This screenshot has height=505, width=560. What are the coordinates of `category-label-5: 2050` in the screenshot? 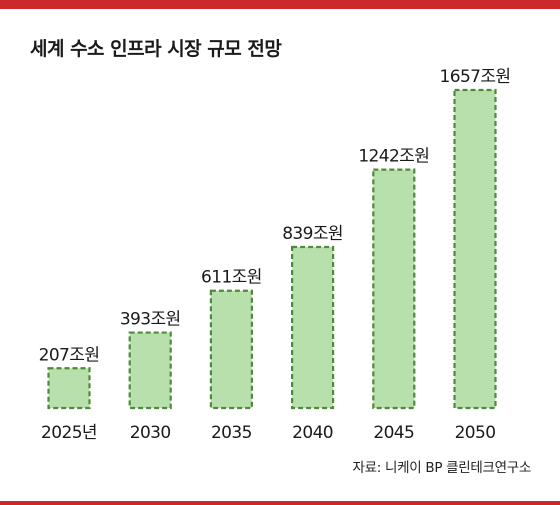 It's located at (475, 433).